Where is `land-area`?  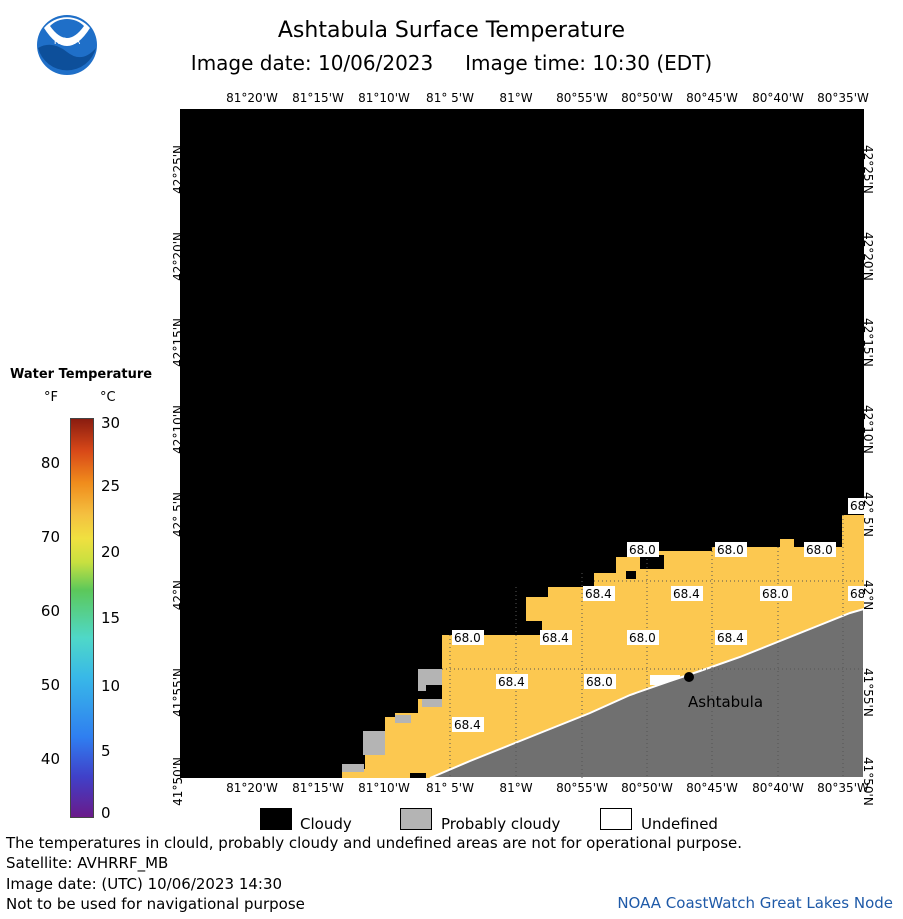 land-area is located at coordinates (646, 692).